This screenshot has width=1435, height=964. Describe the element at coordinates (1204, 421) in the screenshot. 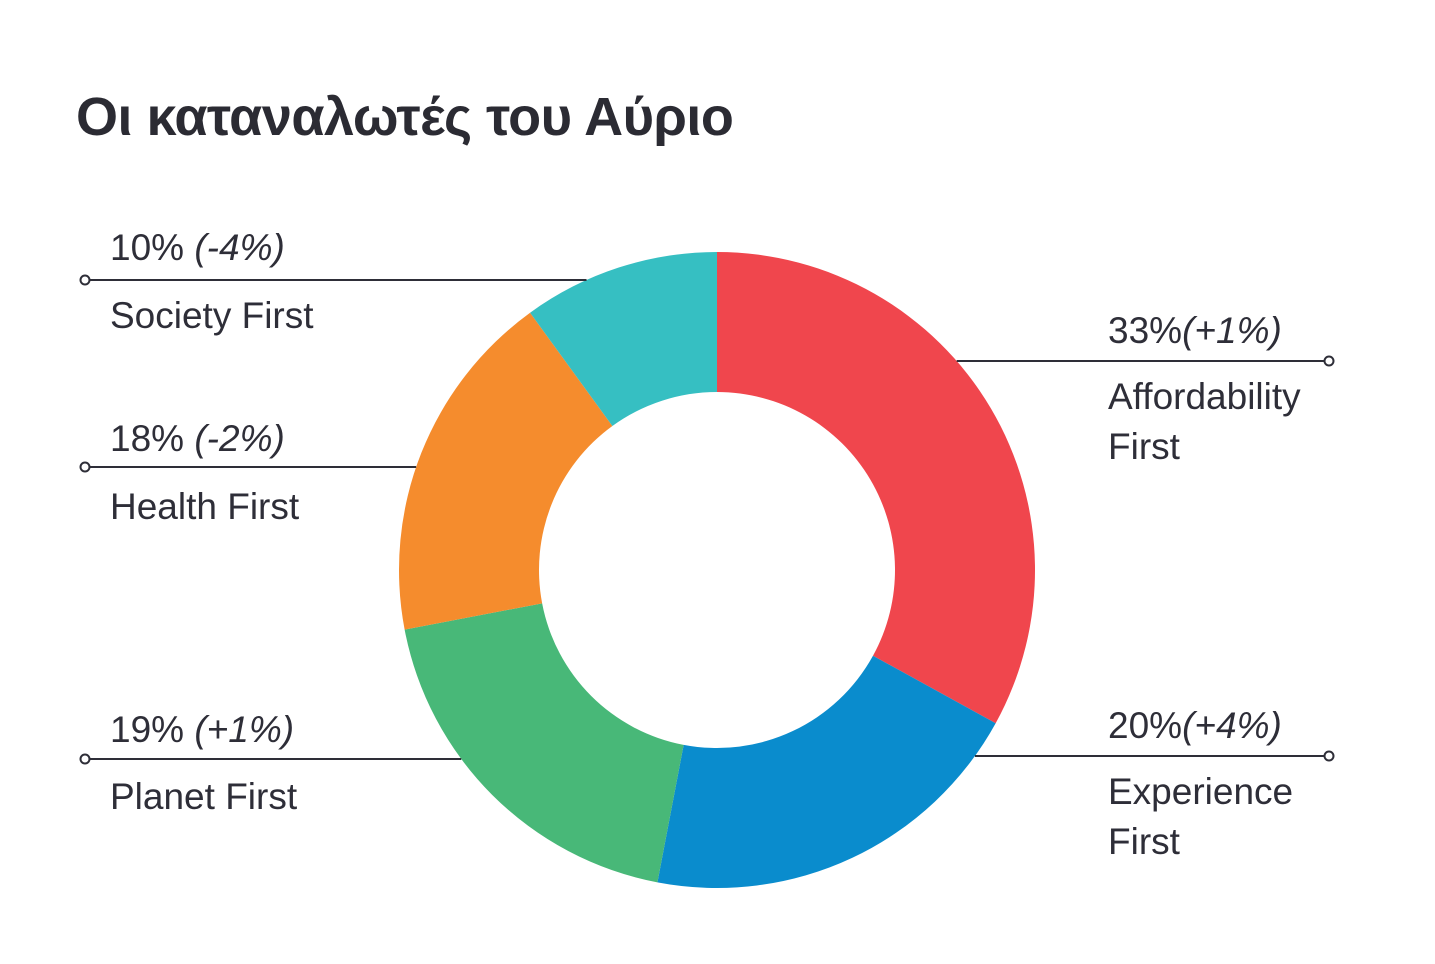

I see `affordability-name-label: Affordability First` at that location.